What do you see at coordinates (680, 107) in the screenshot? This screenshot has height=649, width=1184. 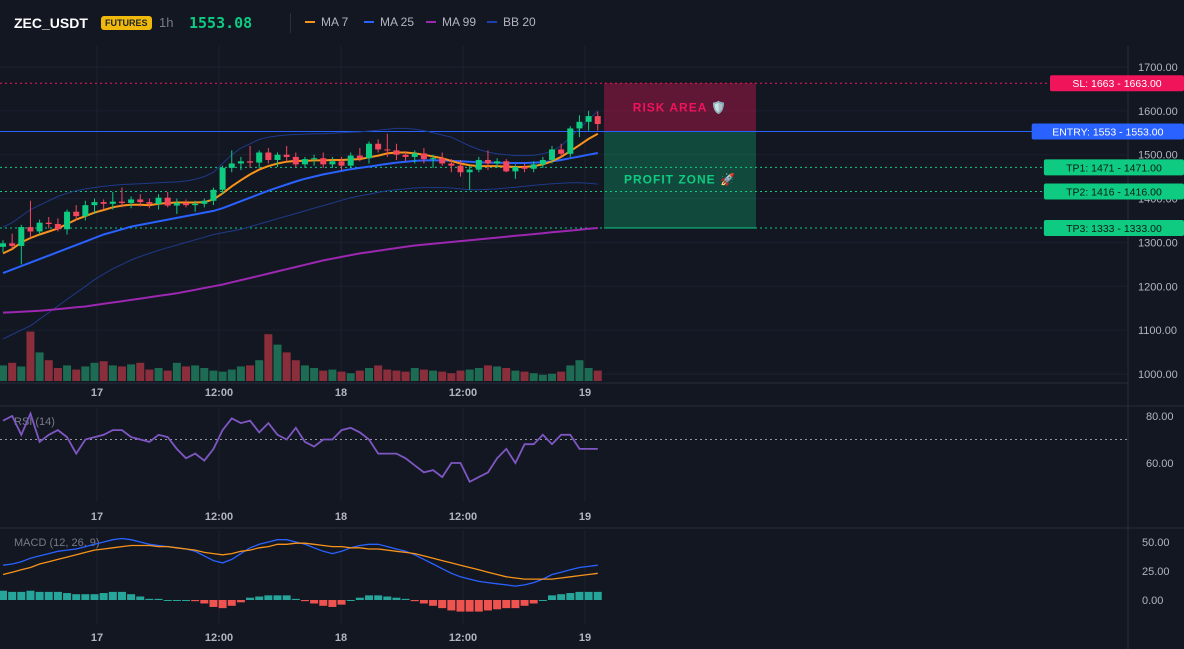 I see `risk-area-label: RISK AREA 🛡️` at bounding box center [680, 107].